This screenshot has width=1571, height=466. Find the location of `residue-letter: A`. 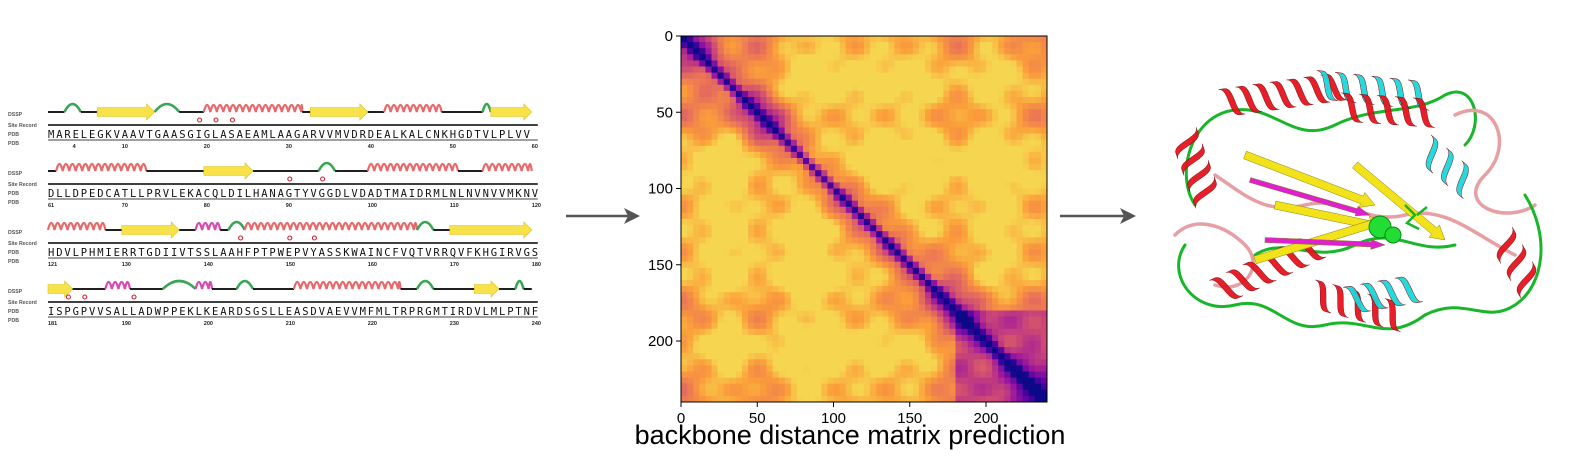

residue-letter: A is located at coordinates (117, 312).